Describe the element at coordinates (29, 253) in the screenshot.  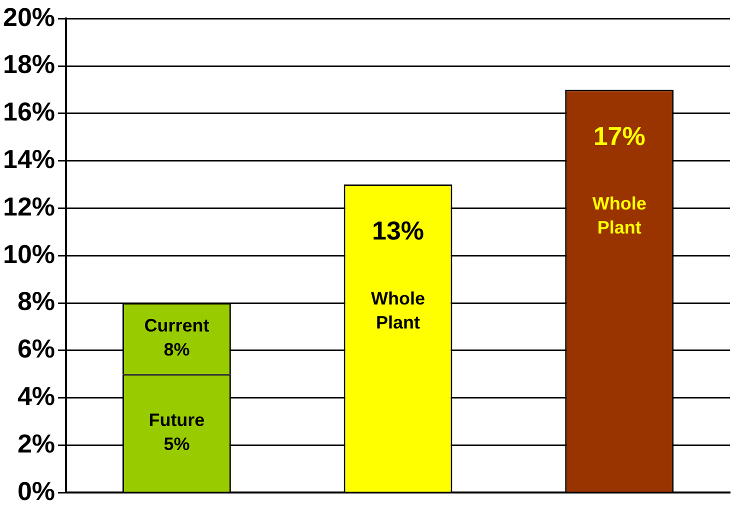
I see `y-tick-label: 10%` at that location.